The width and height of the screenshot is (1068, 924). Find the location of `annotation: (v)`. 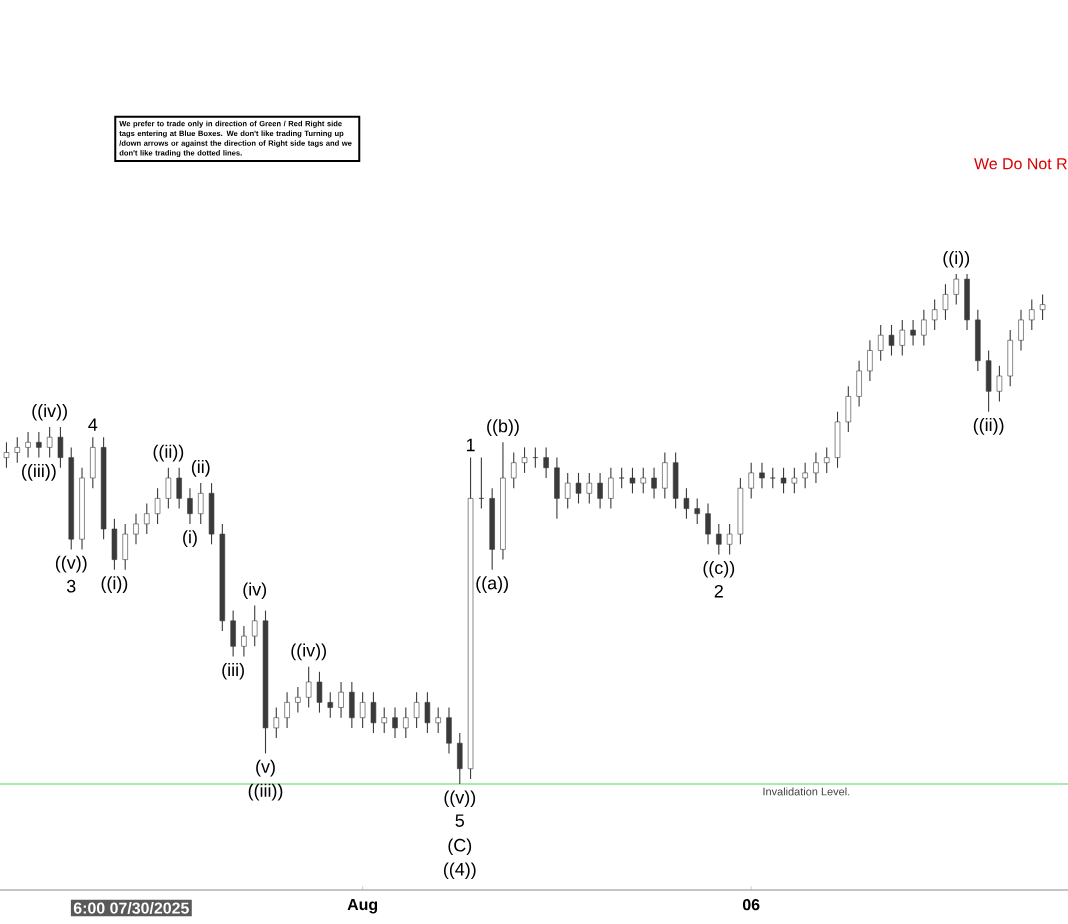

annotation: (v) is located at coordinates (265, 768).